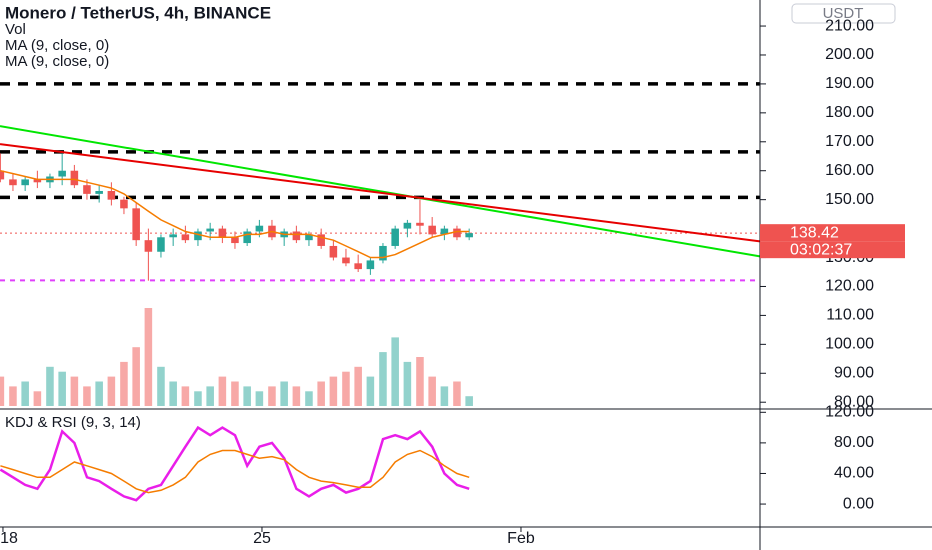 The width and height of the screenshot is (932, 550). What do you see at coordinates (138, 12) in the screenshot?
I see `chart-title: Monero / TetherUS, 4h, BINANCE` at bounding box center [138, 12].